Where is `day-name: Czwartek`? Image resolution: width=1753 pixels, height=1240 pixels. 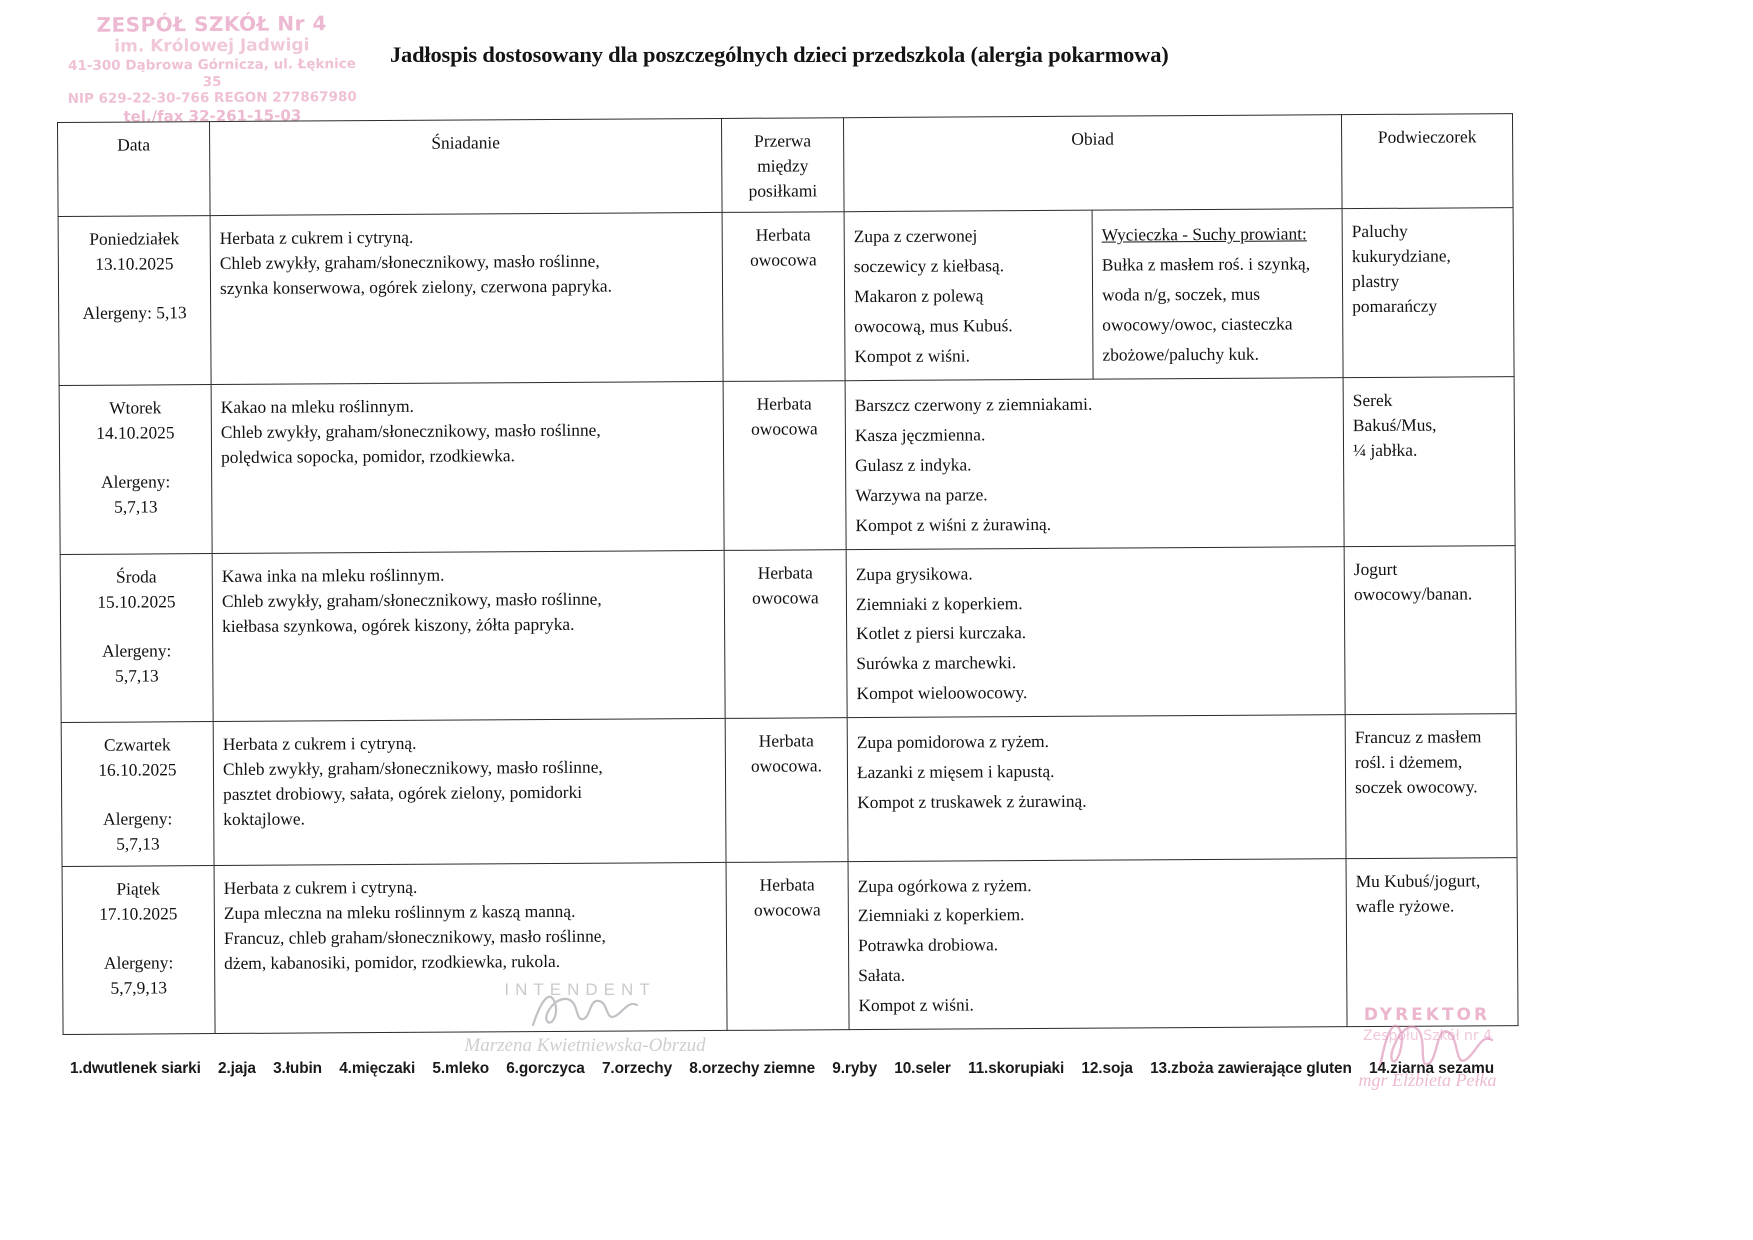 day-name: Czwartek is located at coordinates (137, 744).